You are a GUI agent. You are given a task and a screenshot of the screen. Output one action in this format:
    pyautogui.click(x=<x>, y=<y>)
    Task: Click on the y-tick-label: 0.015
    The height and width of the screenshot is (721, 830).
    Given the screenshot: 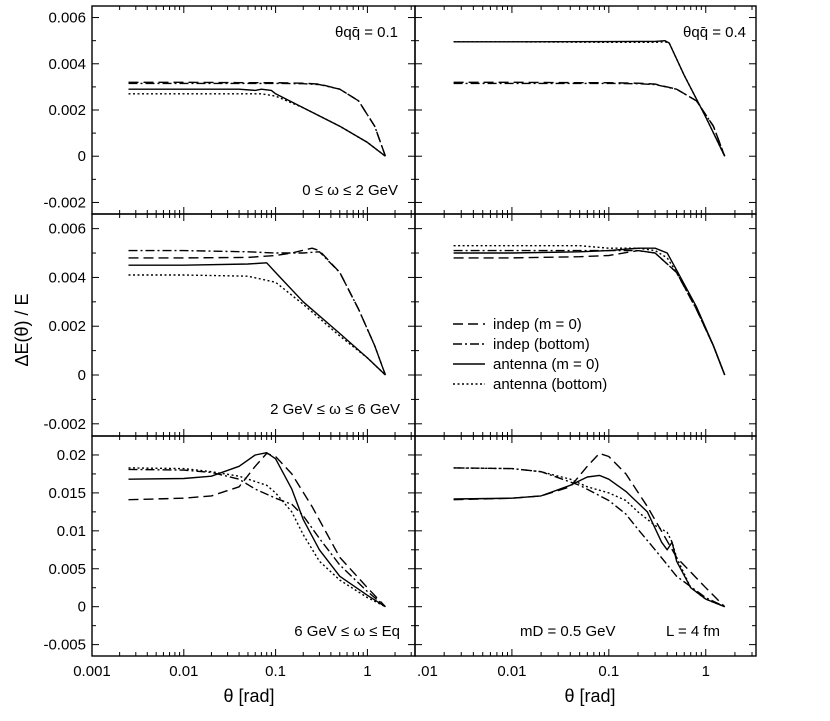 What is the action you would take?
    pyautogui.click(x=67, y=493)
    